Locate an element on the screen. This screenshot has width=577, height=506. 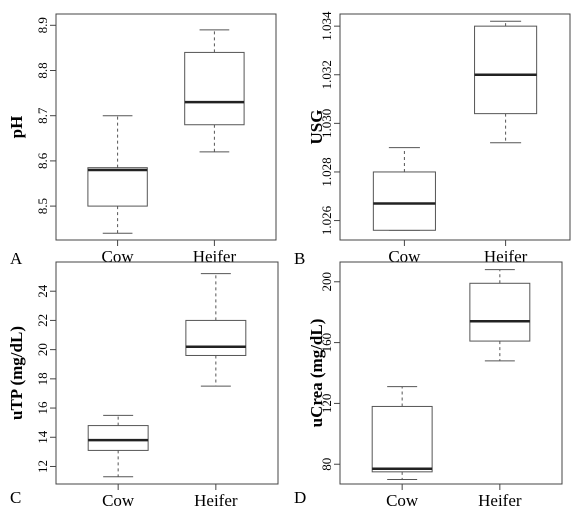
panel-c-ytick-label-3: 18 is located at coordinates (42, 378).